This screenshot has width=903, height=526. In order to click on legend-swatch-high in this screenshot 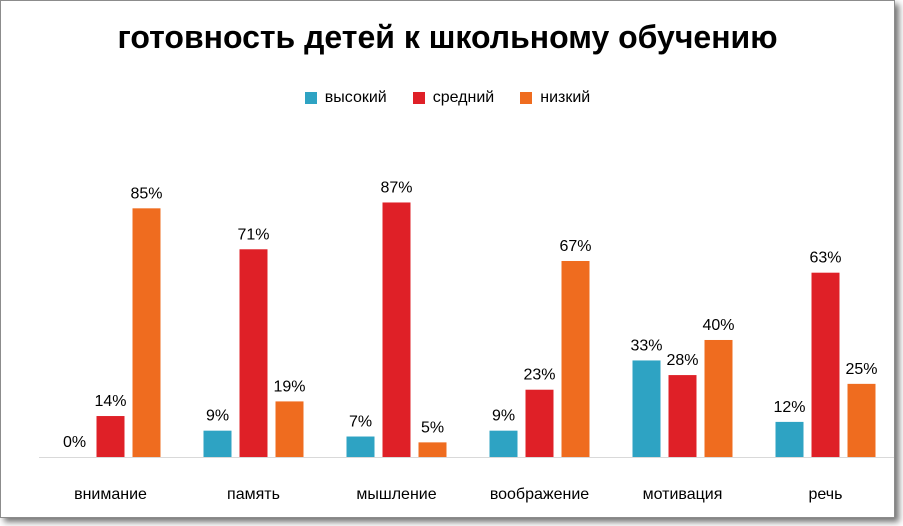, I will do `click(310, 98)`.